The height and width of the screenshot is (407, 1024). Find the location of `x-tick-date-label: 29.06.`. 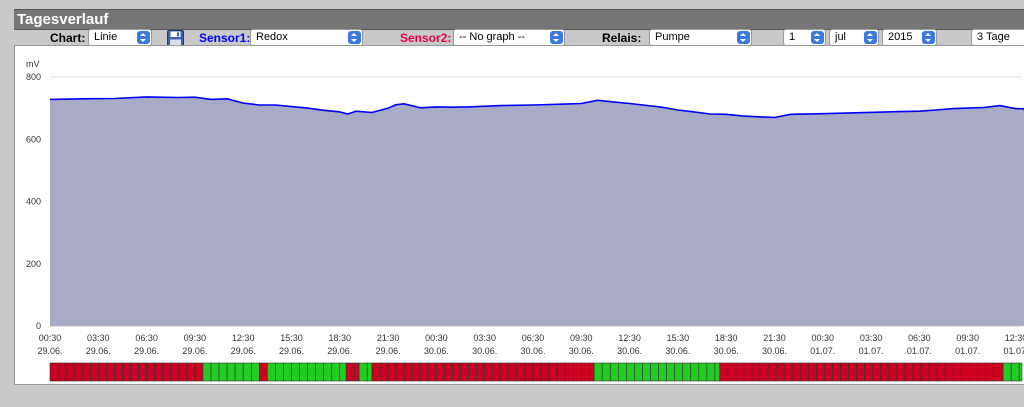

x-tick-date-label: 29.06. is located at coordinates (49, 351).